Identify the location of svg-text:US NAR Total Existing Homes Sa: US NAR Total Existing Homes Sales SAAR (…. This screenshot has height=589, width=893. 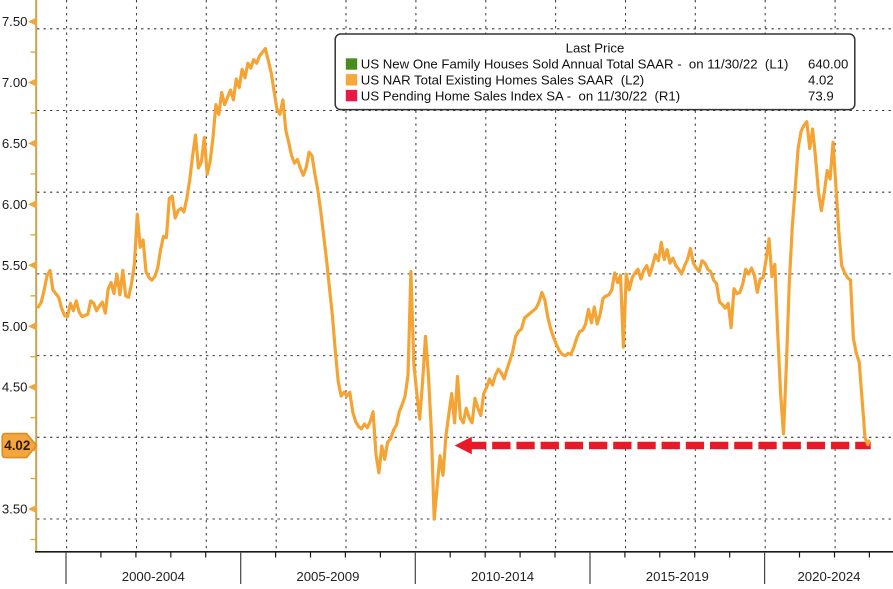
(502, 80).